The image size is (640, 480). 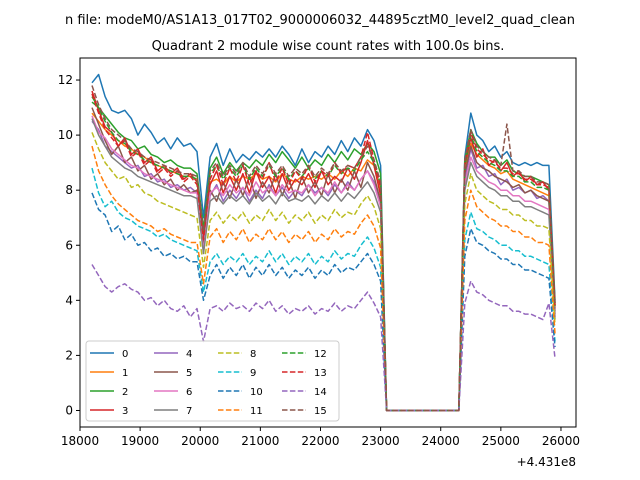 I want to click on x-tick-label: 18000, so click(x=80, y=441).